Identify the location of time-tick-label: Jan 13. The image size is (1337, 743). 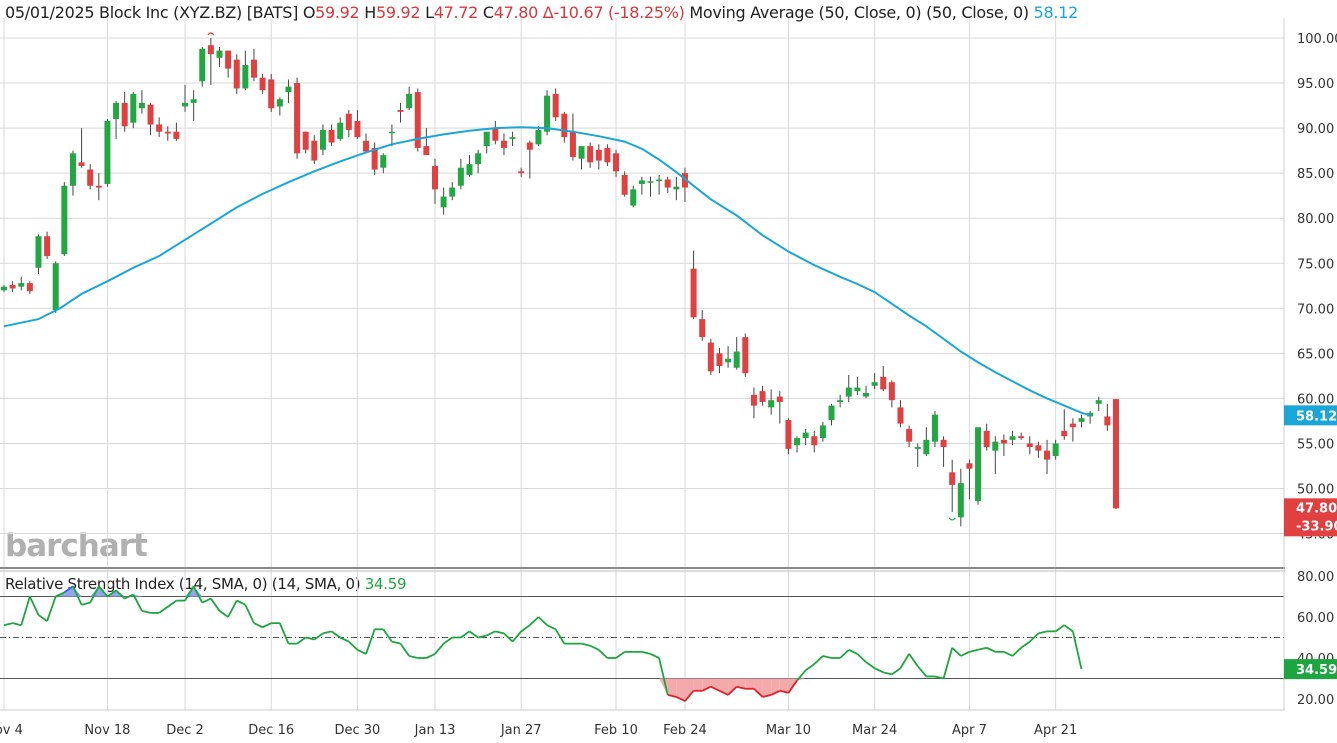
(435, 730).